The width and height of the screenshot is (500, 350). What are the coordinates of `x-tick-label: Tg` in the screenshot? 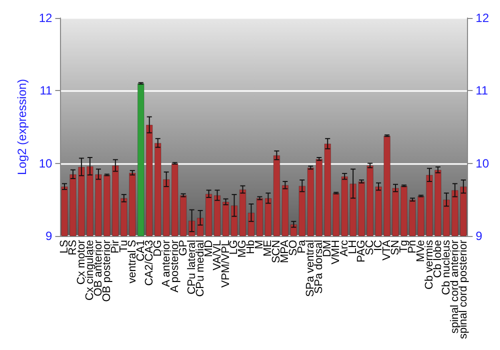 It's located at (404, 246).